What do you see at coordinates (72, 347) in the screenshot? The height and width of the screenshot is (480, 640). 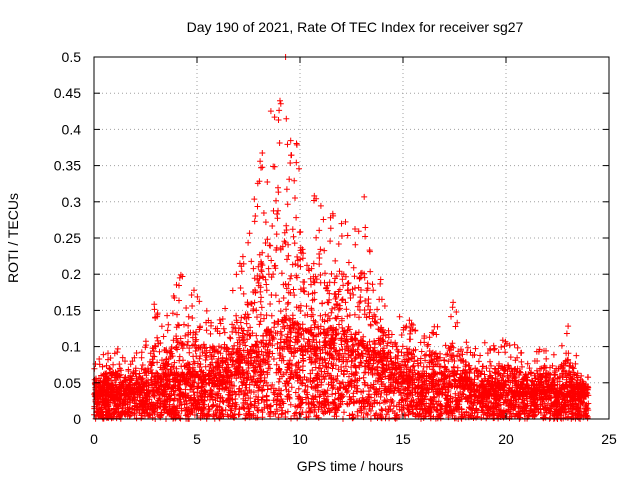 I see `y-tick-label: 0.1` at bounding box center [72, 347].